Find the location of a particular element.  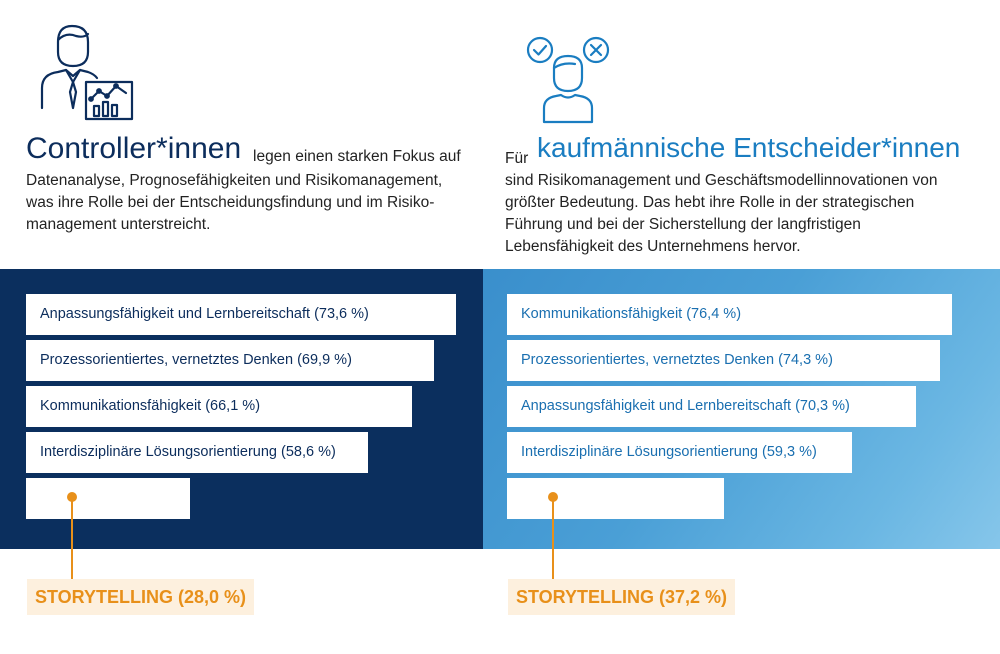

left-lead-text: legen einen starken Fokus auf is located at coordinates (357, 156).